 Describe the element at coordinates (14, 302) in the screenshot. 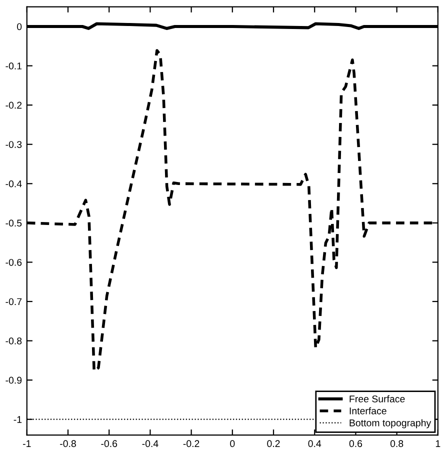

I see `y-tick-label: -0.7` at that location.